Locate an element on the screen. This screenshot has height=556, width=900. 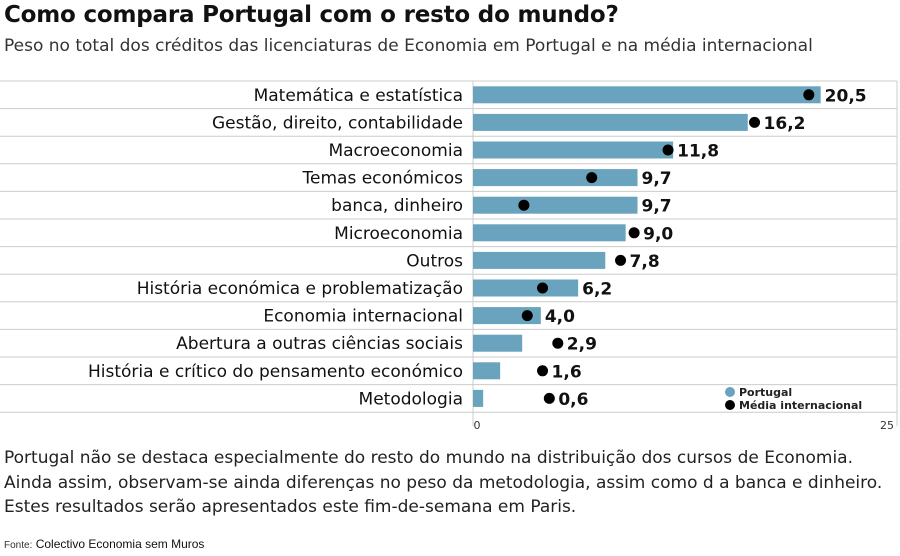
data-label: 20,5 is located at coordinates (846, 96).